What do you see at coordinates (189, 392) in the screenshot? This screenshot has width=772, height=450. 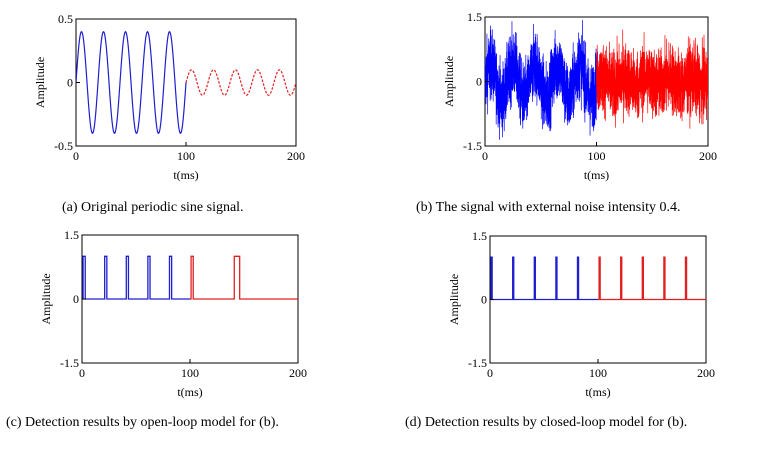 I see `xlabel-c: t(ms)` at bounding box center [189, 392].